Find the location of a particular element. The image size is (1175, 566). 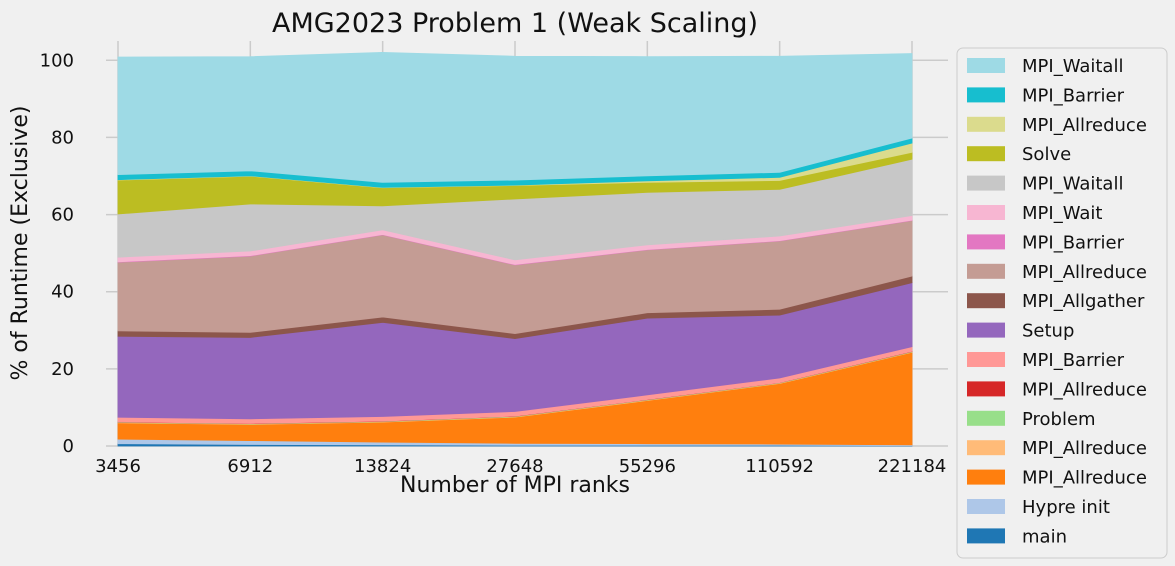

y-tick-label: 80 is located at coordinates (62, 137).